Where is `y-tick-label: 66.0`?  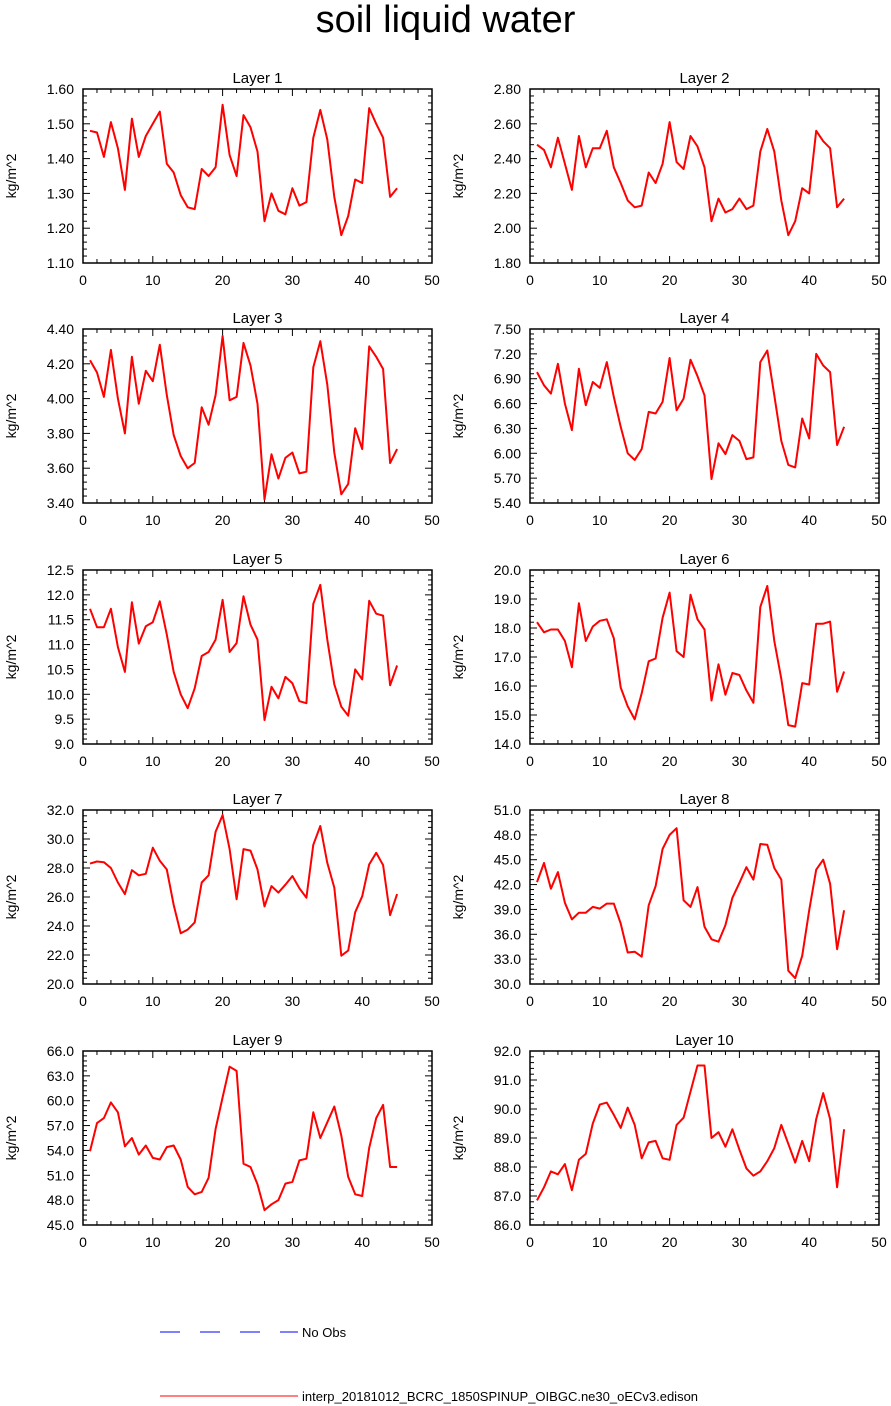
y-tick-label: 66.0 is located at coordinates (60, 1051).